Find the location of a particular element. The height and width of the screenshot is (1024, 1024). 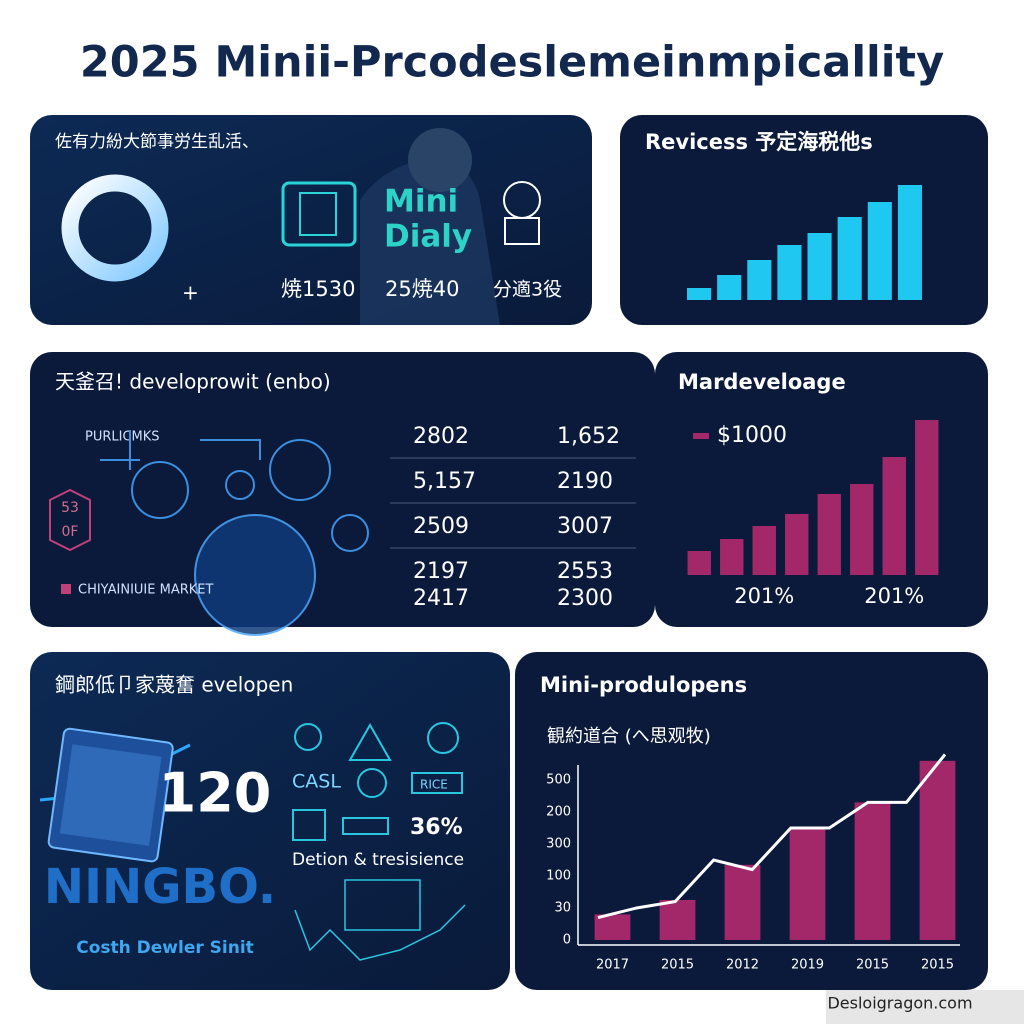

stat: 焼1530 is located at coordinates (318, 289).